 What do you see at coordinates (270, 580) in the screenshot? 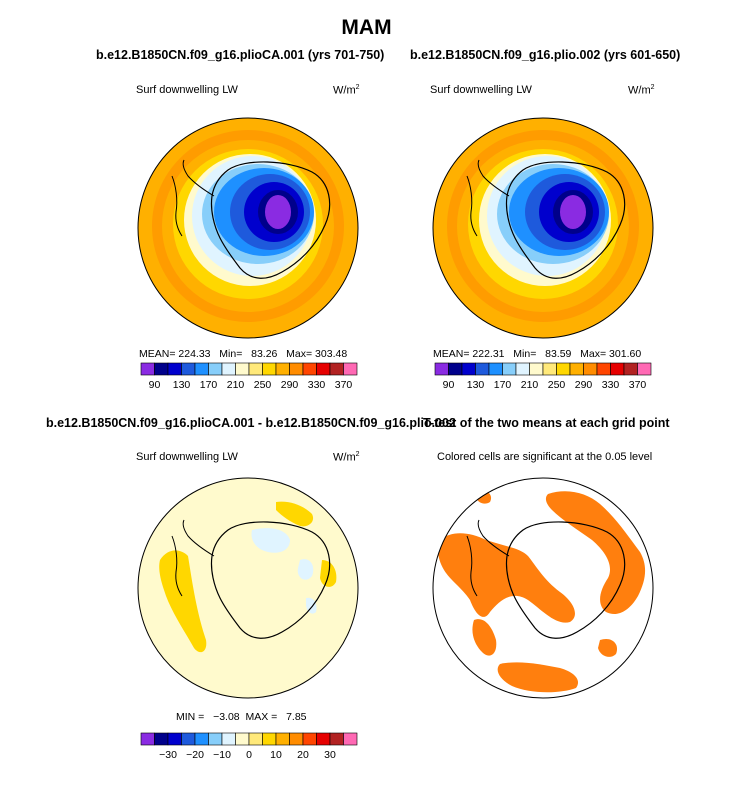
I see `panel3-antarctica-coast` at bounding box center [270, 580].